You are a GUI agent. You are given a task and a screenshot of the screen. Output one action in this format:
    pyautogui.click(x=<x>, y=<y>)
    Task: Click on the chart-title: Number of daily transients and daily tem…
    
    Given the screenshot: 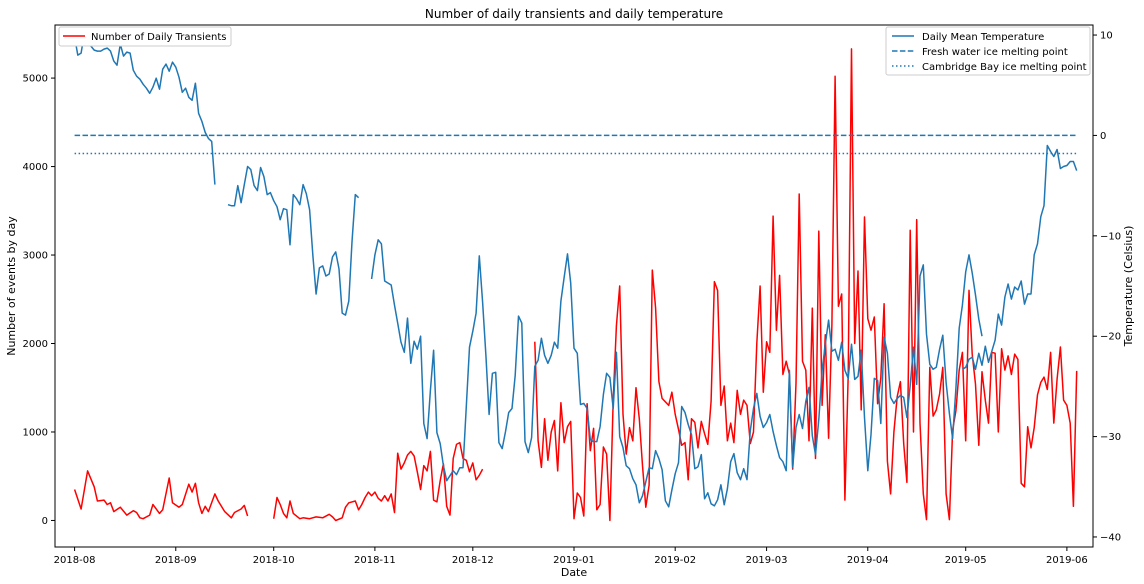 What is the action you would take?
    pyautogui.click(x=574, y=14)
    